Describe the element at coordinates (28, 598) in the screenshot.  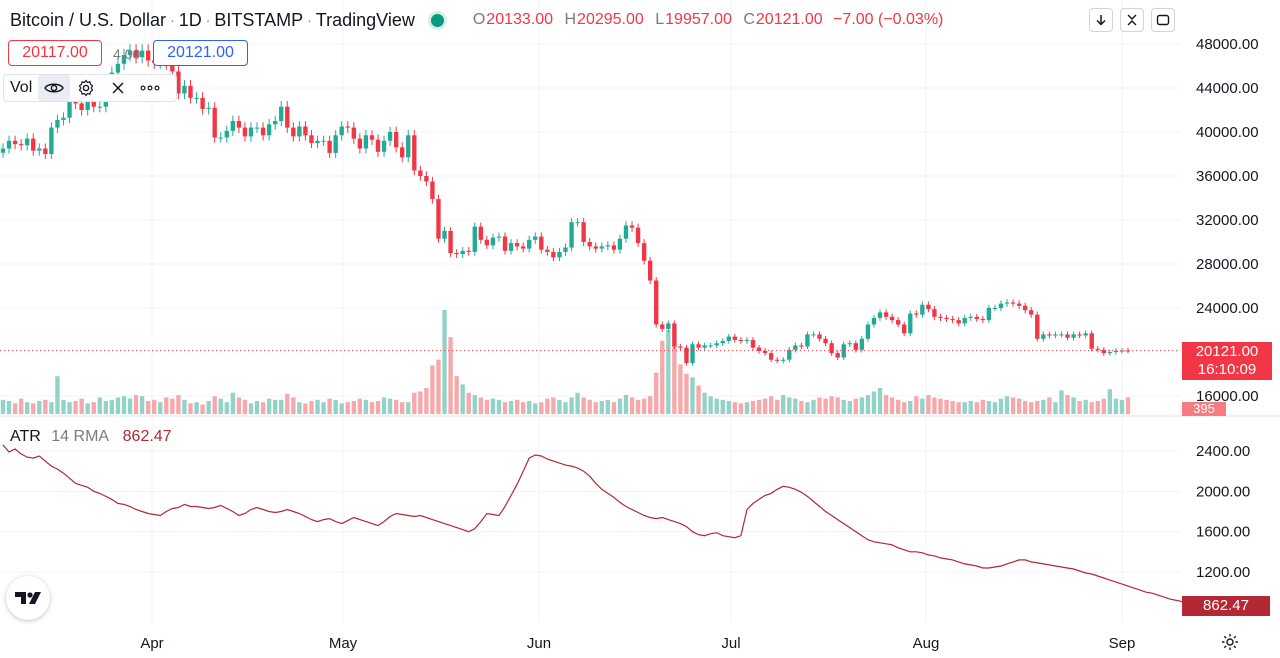
I see `tradingview-logo` at that location.